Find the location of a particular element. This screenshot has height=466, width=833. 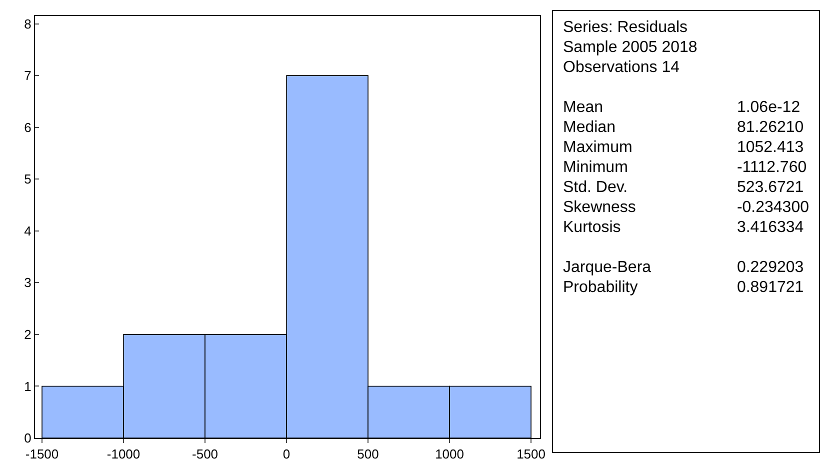

text: 81.26210 is located at coordinates (770, 128).